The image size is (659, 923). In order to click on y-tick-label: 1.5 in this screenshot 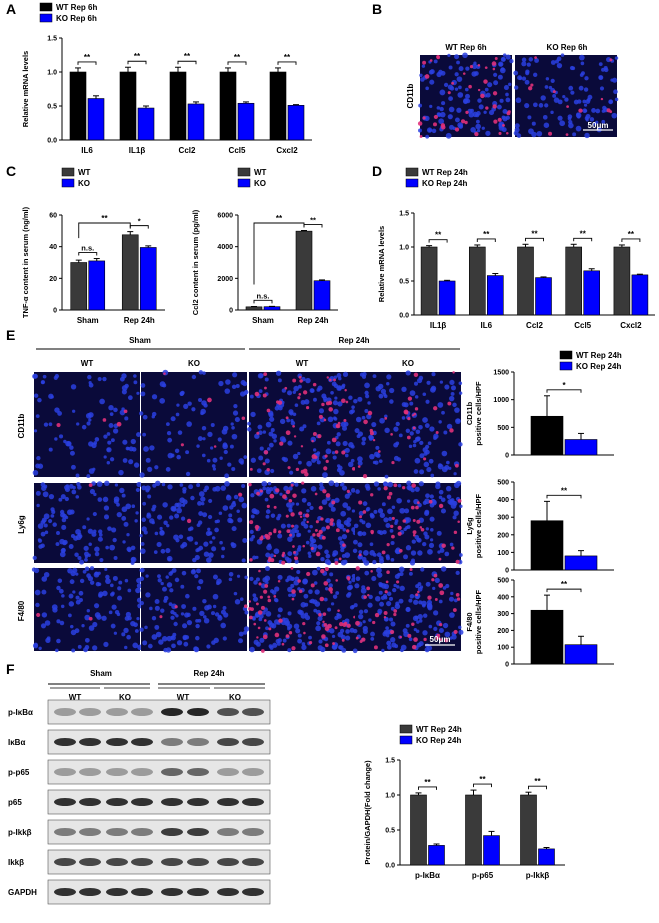, I will do `click(52, 39)`.